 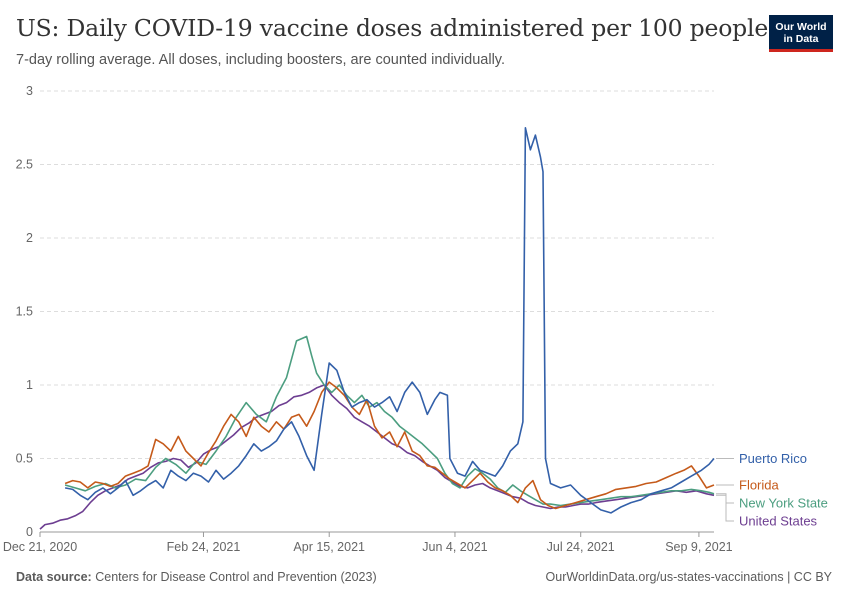 I want to click on x-tick-label: Jul 24, 2021, so click(x=581, y=547).